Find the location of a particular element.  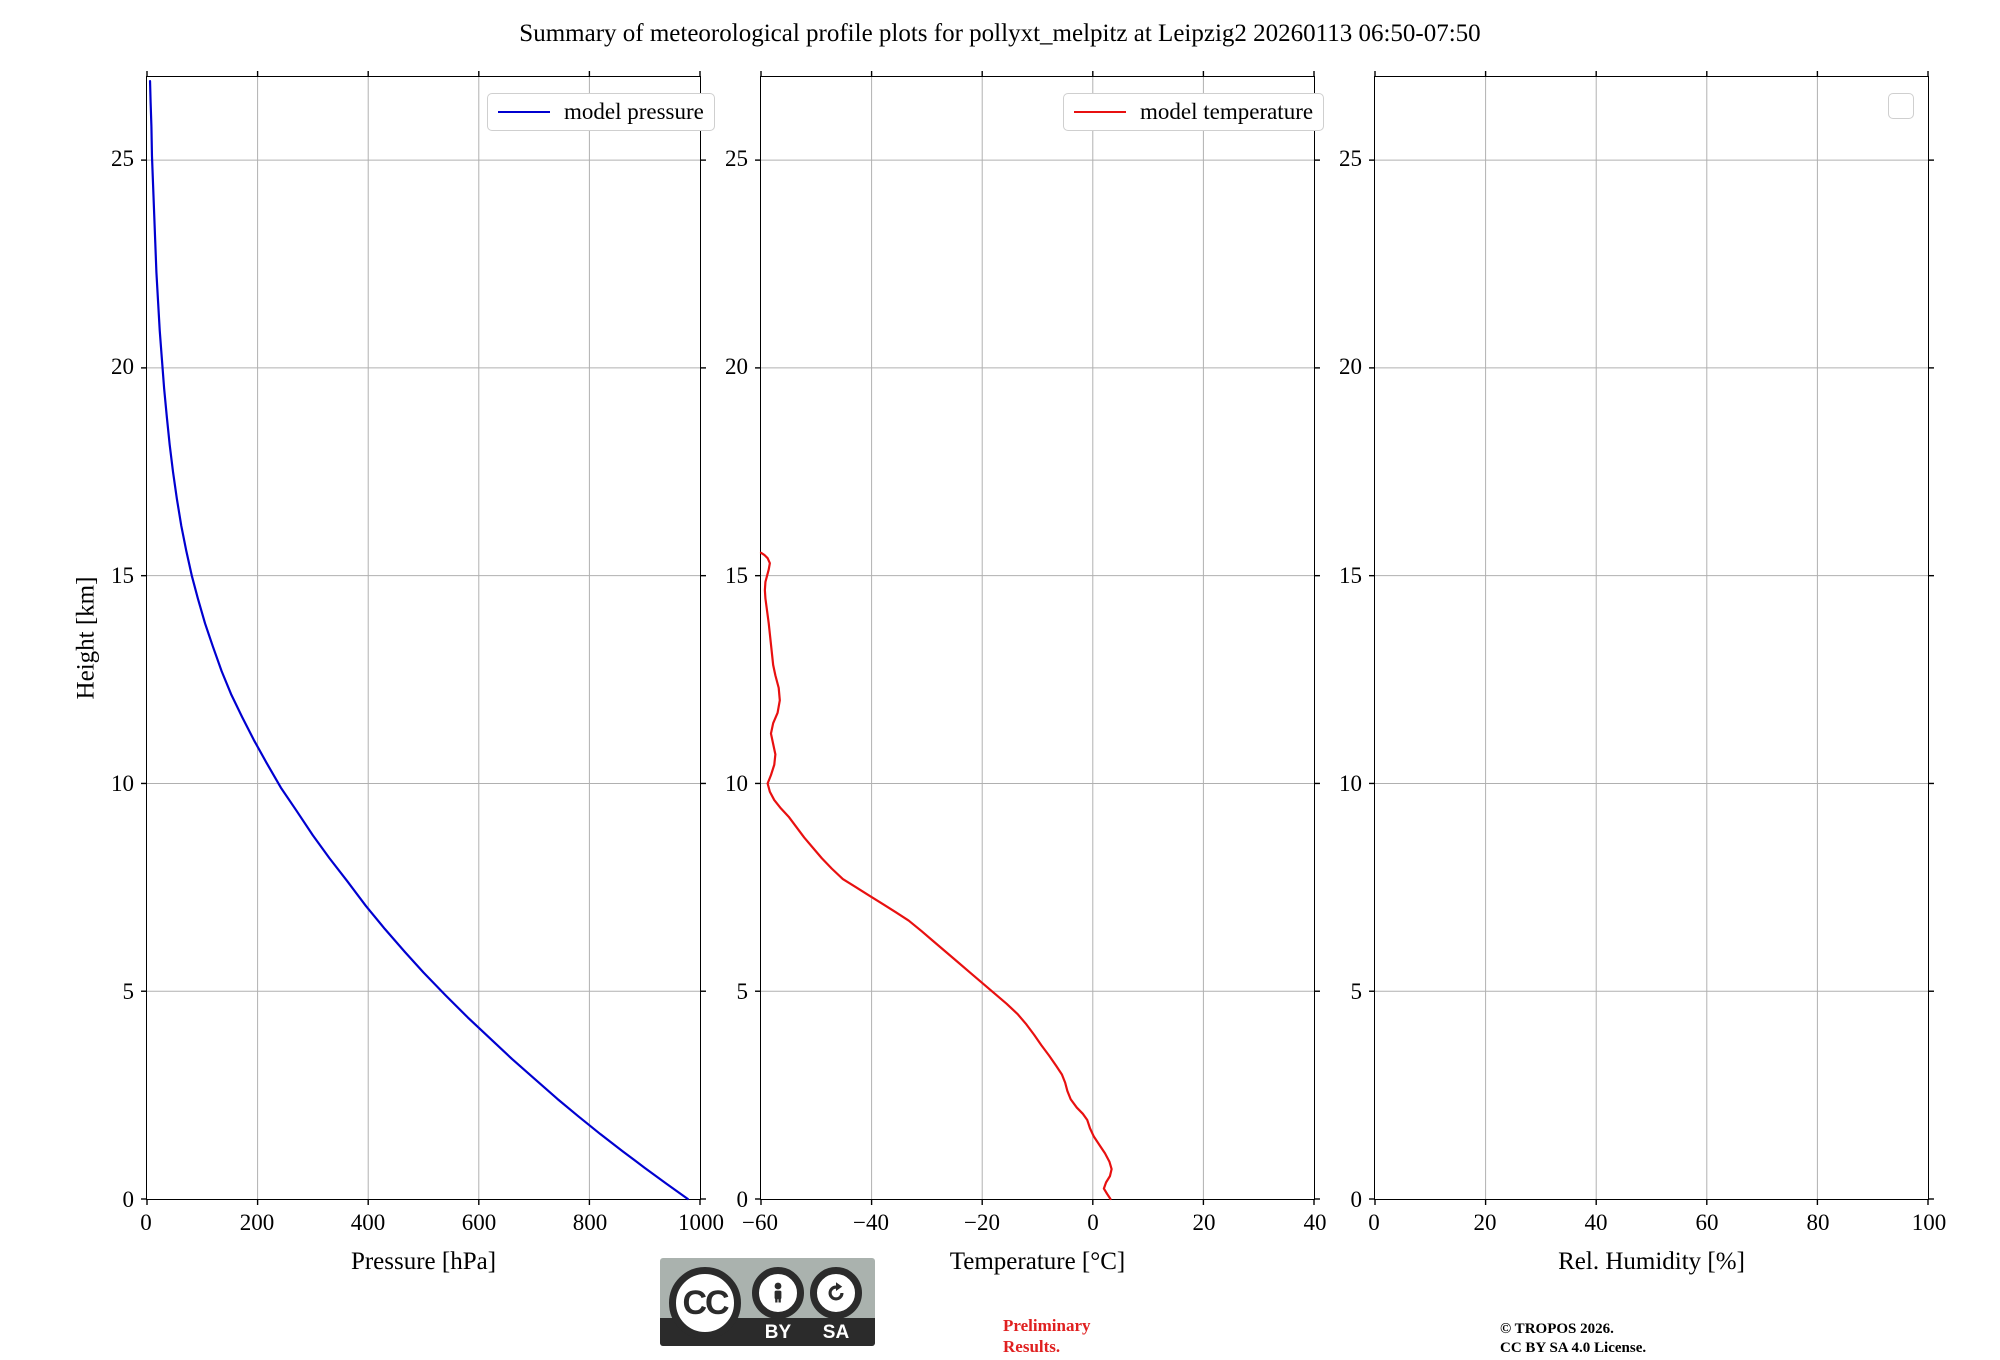

preliminary-results-note: Preliminary Results. is located at coordinates (1047, 1336).